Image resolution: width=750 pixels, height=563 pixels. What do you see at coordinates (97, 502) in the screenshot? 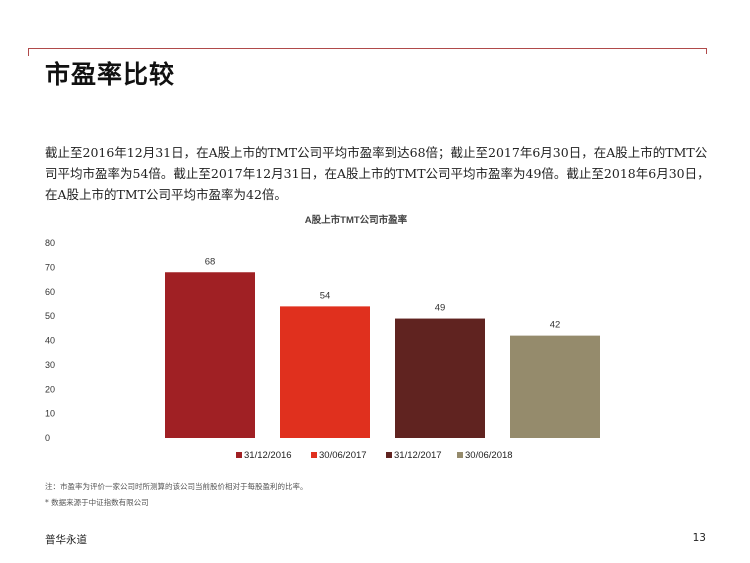
I see `footnote-source: * 数据来源于中证指数有限公司` at bounding box center [97, 502].